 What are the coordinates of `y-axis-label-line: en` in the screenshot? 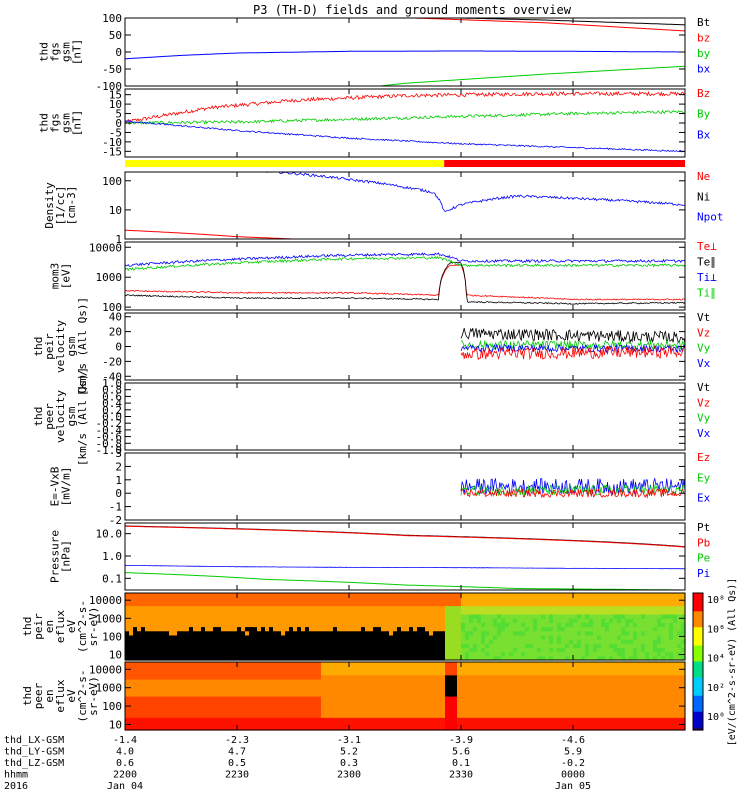 It's located at (49, 695).